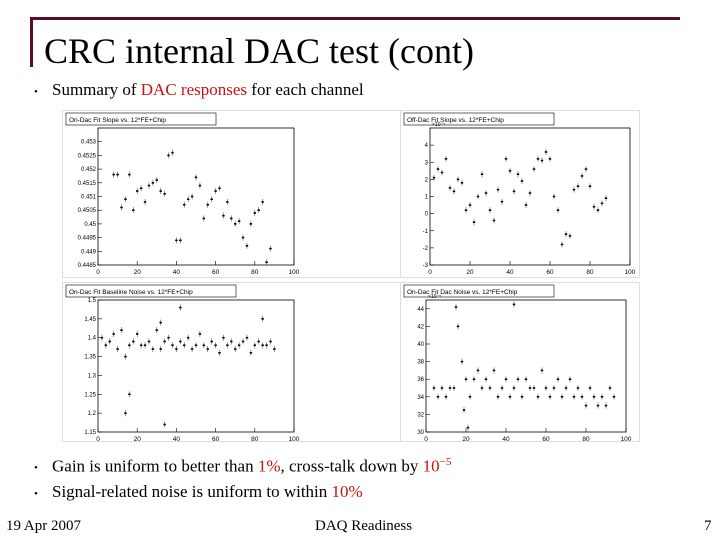 This screenshot has width=720, height=540. Describe the element at coordinates (355, 18) in the screenshot. I see `title-frame-top-rule` at that location.